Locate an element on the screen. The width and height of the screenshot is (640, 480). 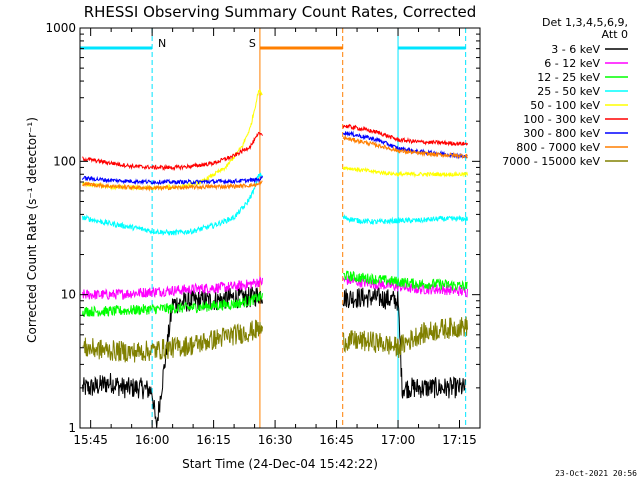
x-tick-label: 15:45 is located at coordinates (90, 440).